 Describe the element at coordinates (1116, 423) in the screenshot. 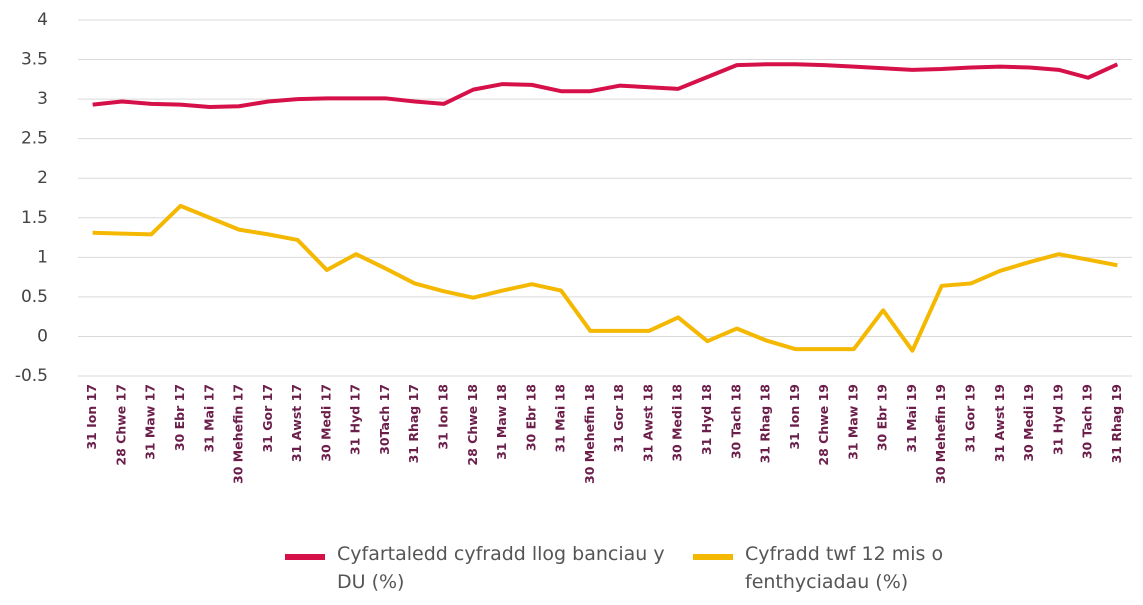

I see `x-tick-label: 31 Rhag 19` at that location.